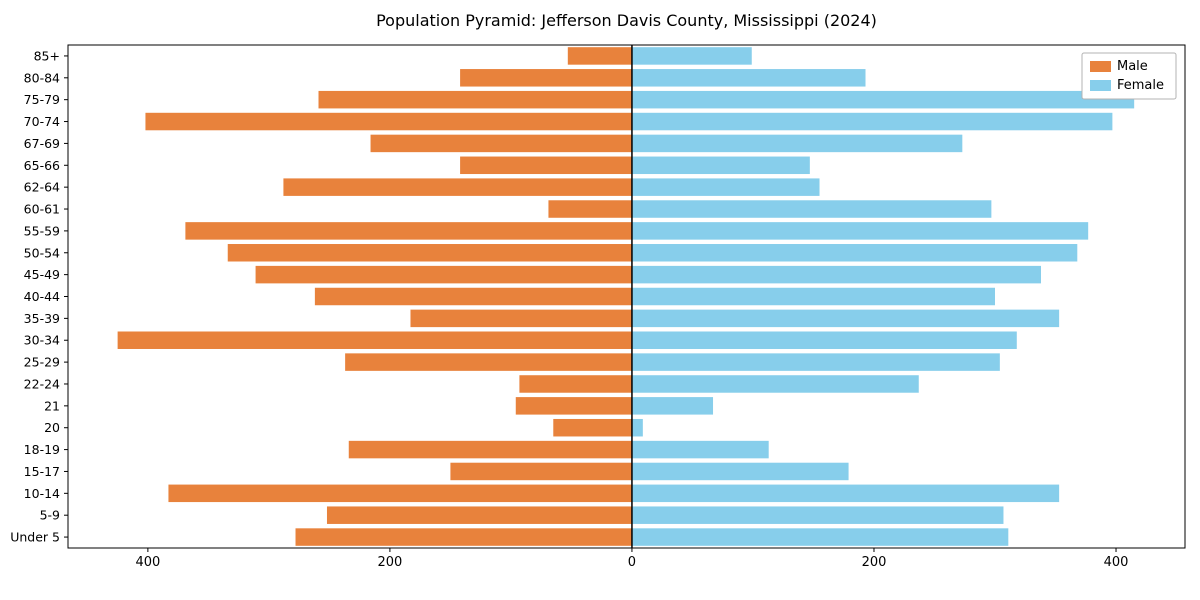 This screenshot has height=600, width=1200. I want to click on y-tick-label-67-69: 67-69, so click(42, 143).